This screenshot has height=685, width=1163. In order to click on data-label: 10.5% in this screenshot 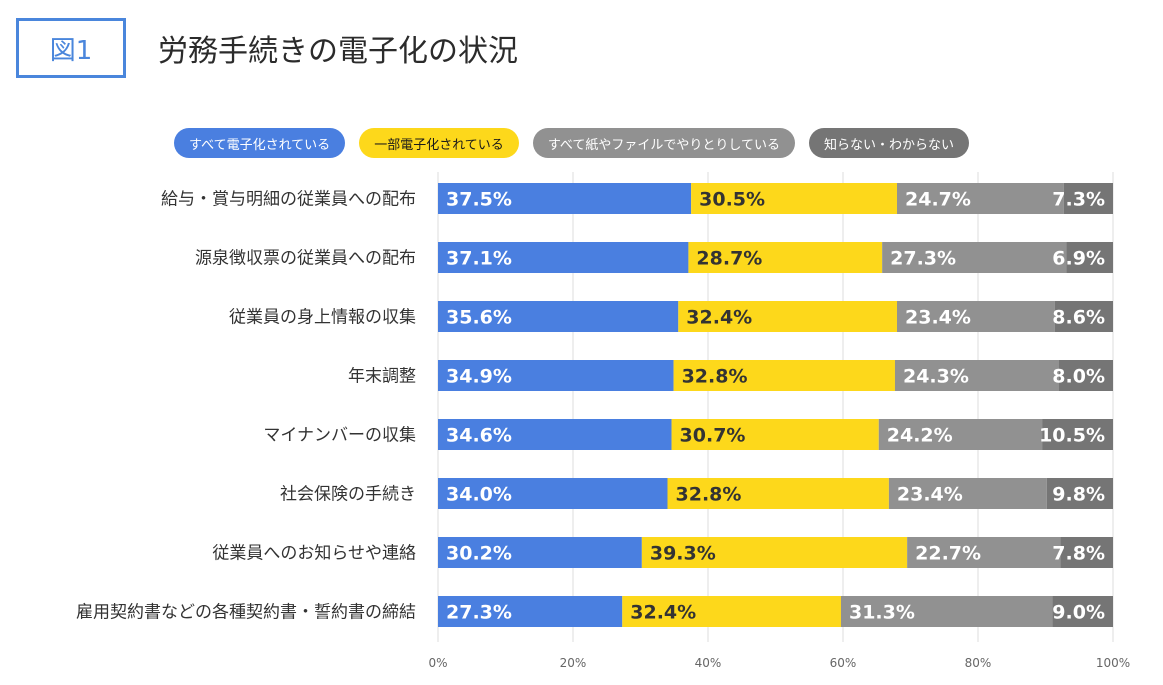, I will do `click(1072, 436)`.